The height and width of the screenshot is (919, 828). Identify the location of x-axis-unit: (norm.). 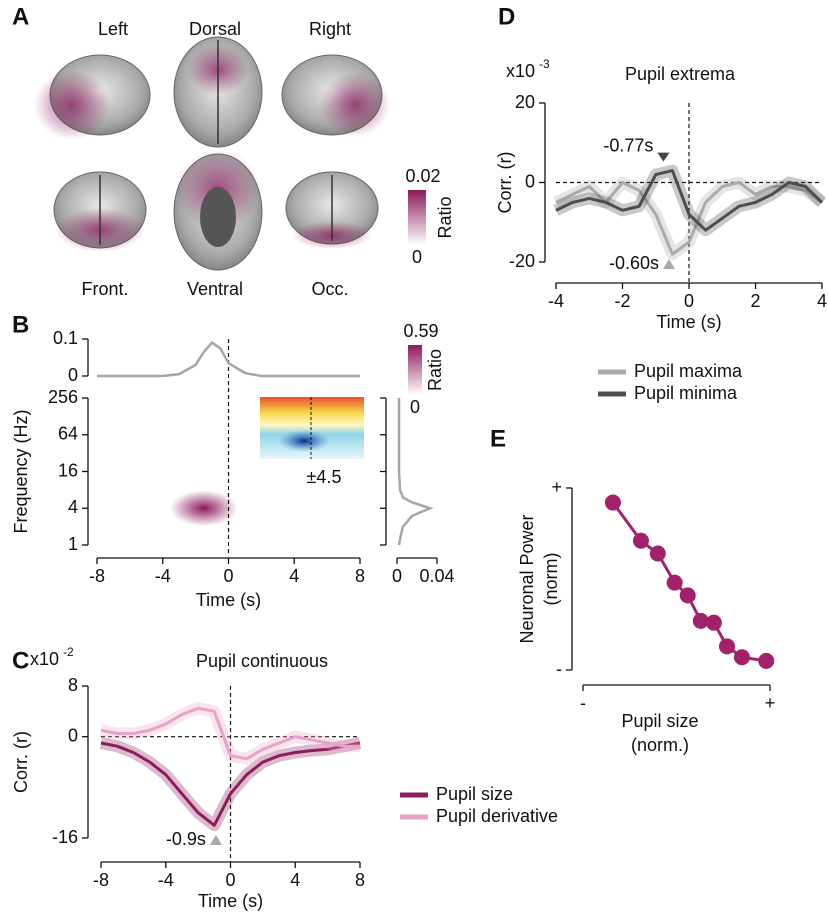
(660, 745).